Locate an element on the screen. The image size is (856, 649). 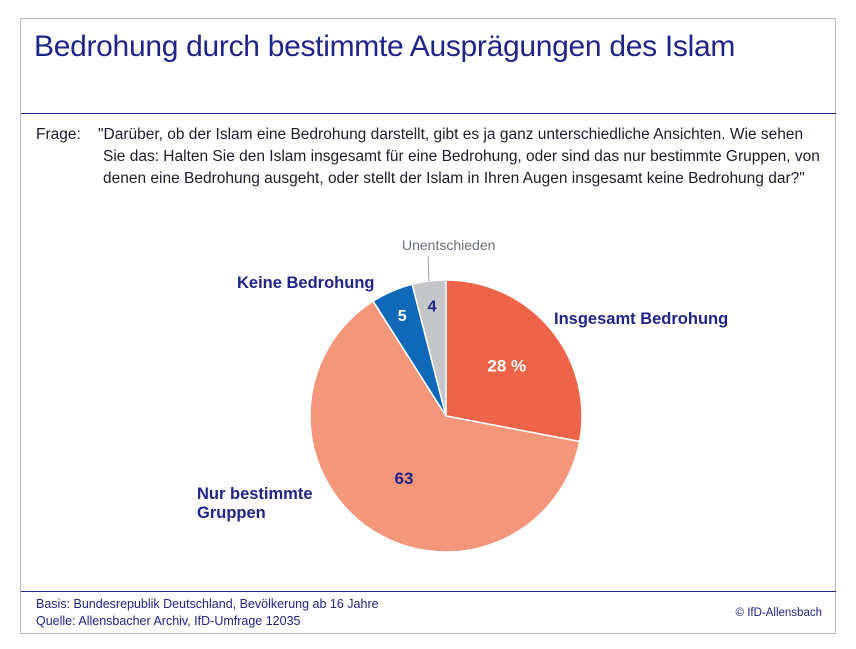
question-label: Frage: is located at coordinates (58, 134).